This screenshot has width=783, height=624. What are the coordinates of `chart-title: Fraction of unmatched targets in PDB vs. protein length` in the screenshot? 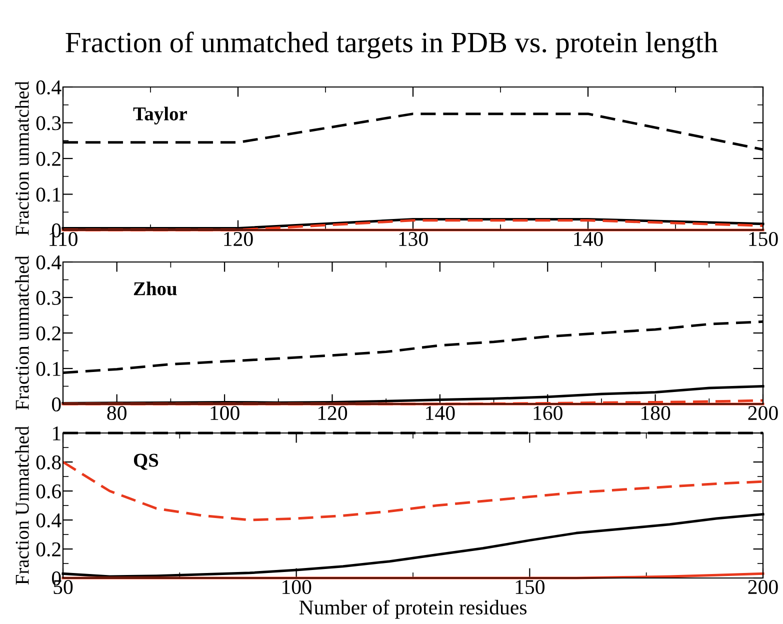 It's located at (392, 45).